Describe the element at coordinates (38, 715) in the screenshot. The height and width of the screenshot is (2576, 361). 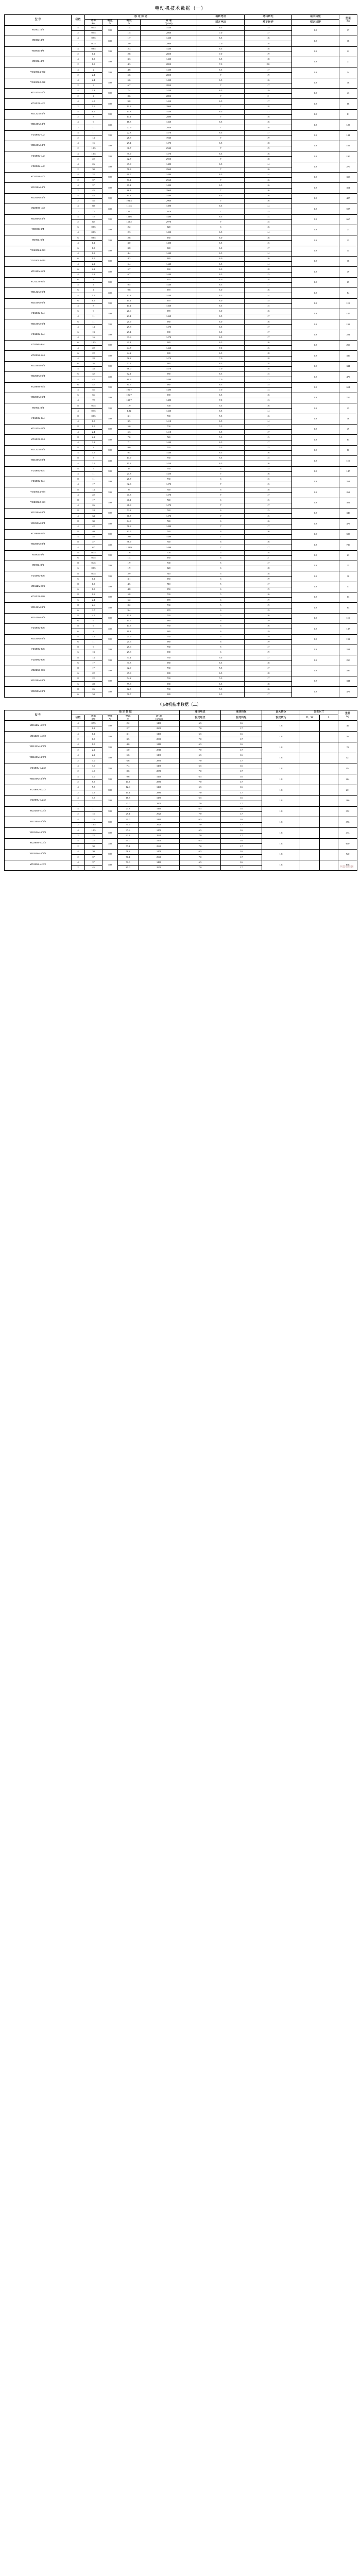
I see `t2-th-model: 型 号` at that location.